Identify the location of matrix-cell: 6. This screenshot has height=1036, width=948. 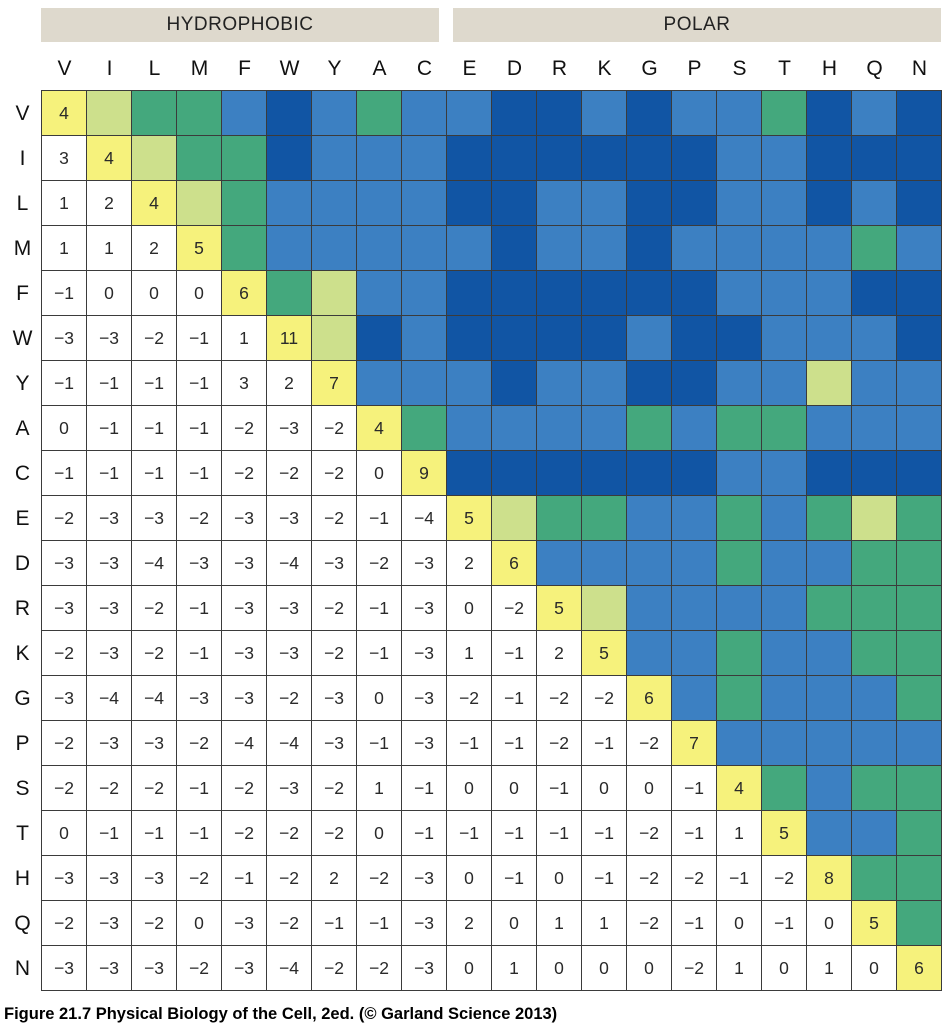
(514, 563).